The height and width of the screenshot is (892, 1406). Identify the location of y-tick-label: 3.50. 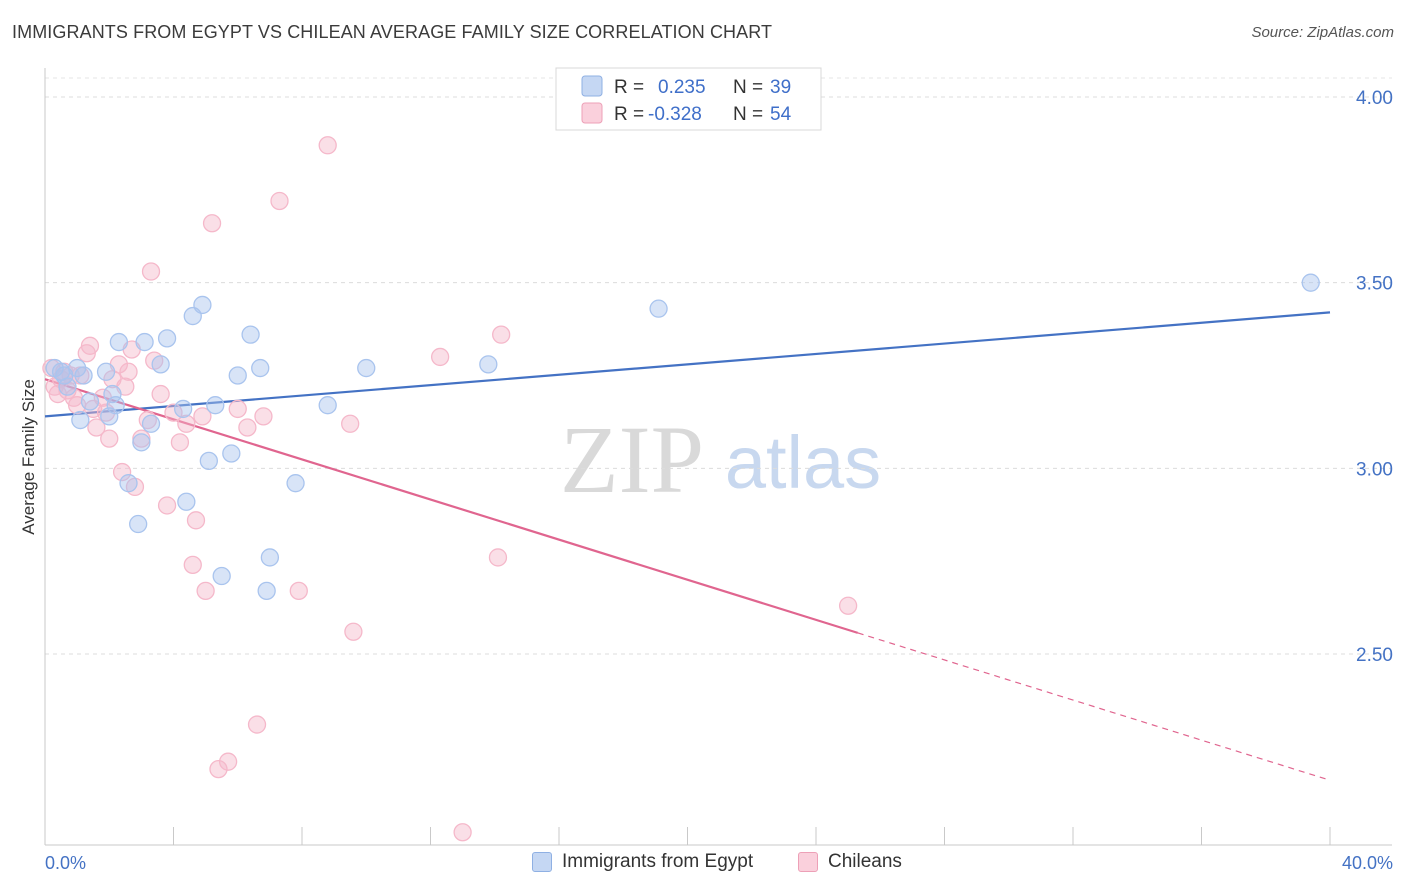
(1374, 284).